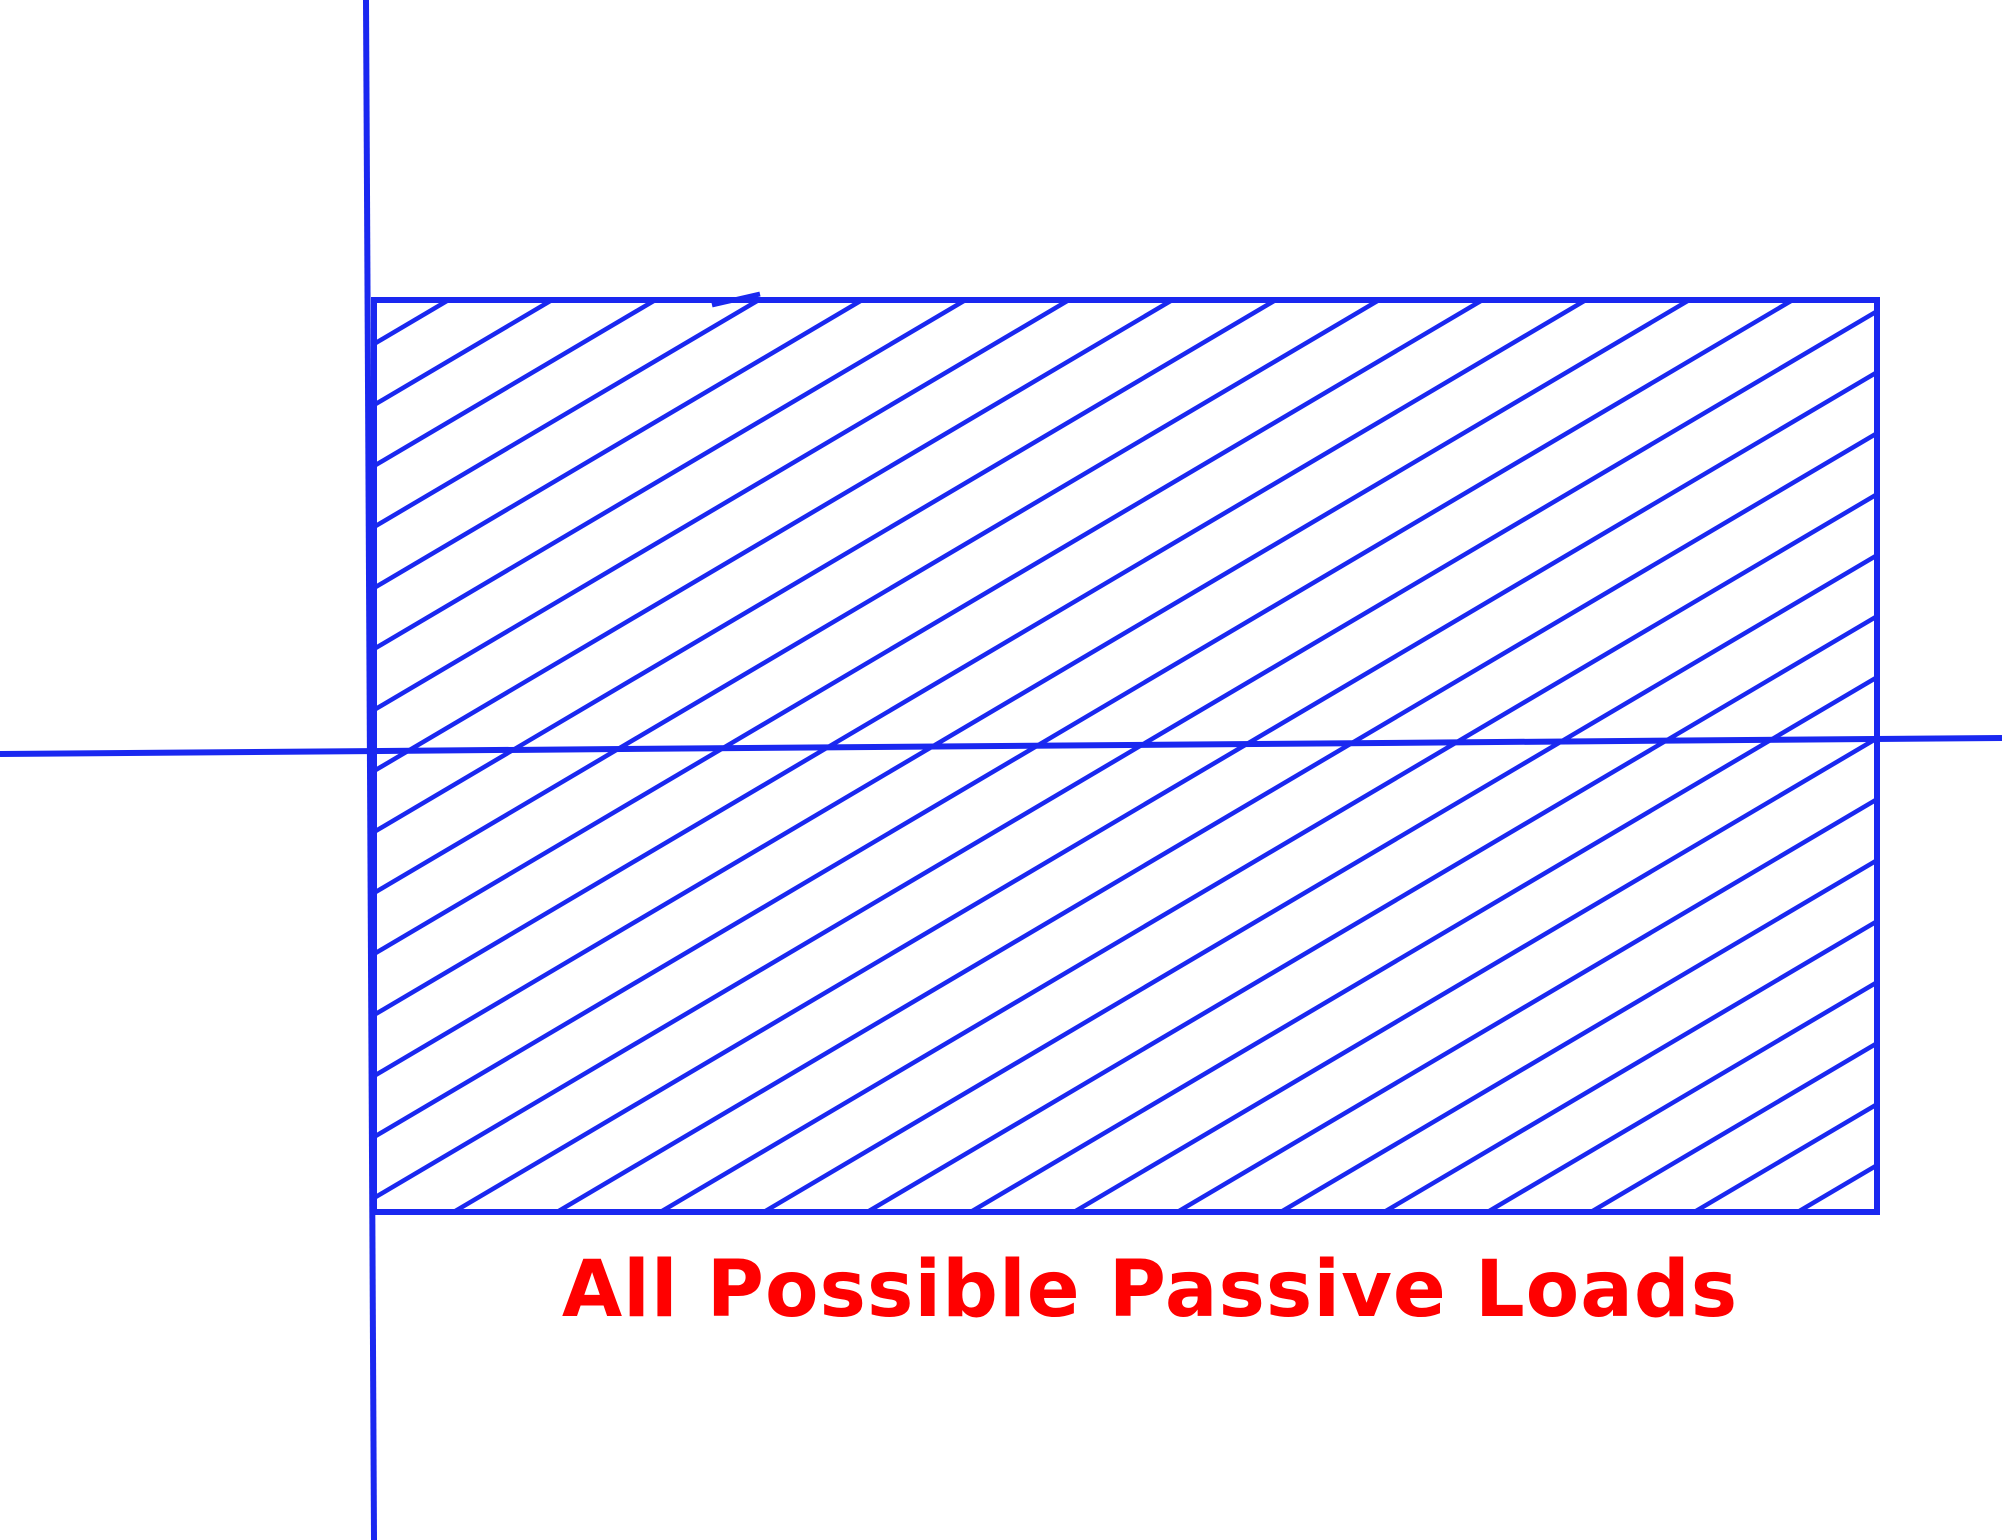  I want to click on region-caption: All Possible Passive Loads, so click(1150, 1290).